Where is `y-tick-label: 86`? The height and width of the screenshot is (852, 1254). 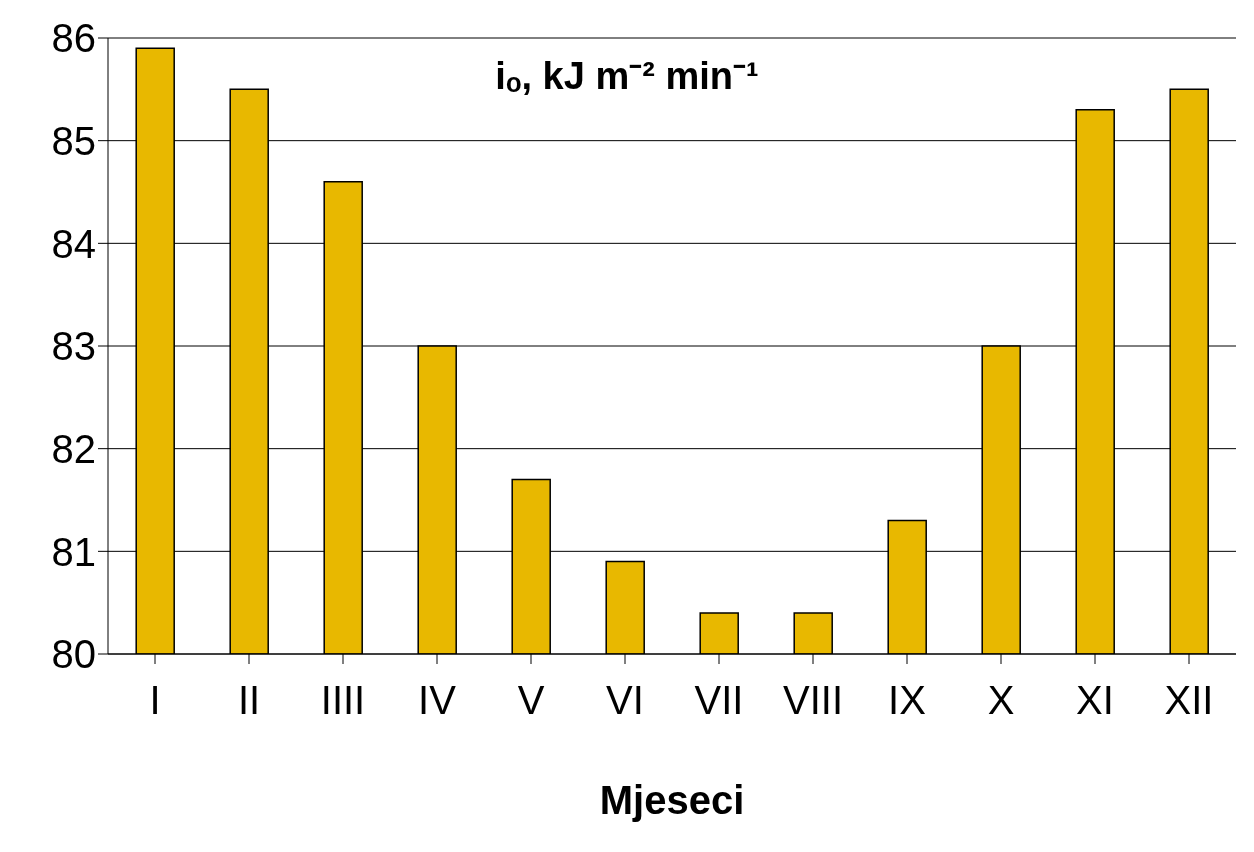 y-tick-label: 86 is located at coordinates (73, 38).